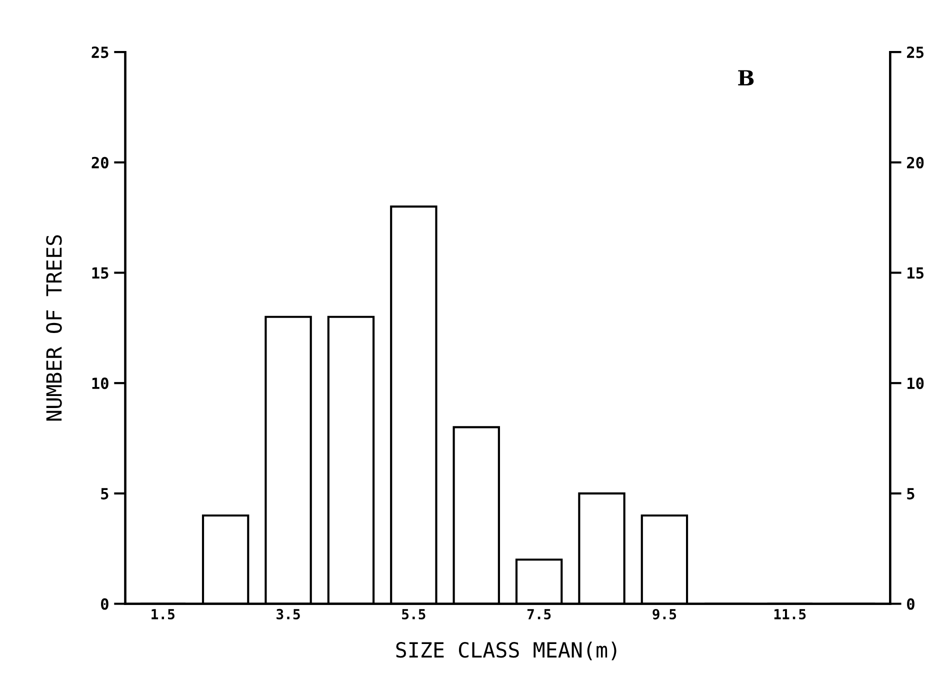 The width and height of the screenshot is (949, 694). I want to click on x-tick-label: 1.5, so click(163, 614).